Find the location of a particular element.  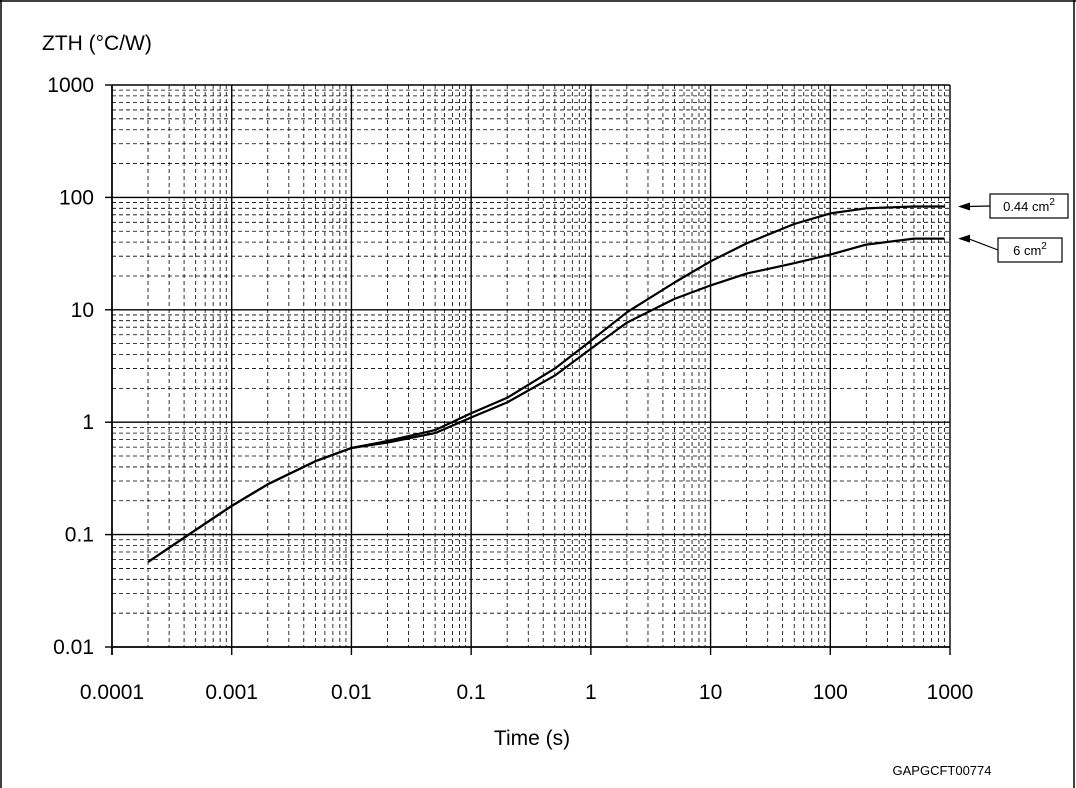

figure-code: GAPGCFT00774 is located at coordinates (942, 770).